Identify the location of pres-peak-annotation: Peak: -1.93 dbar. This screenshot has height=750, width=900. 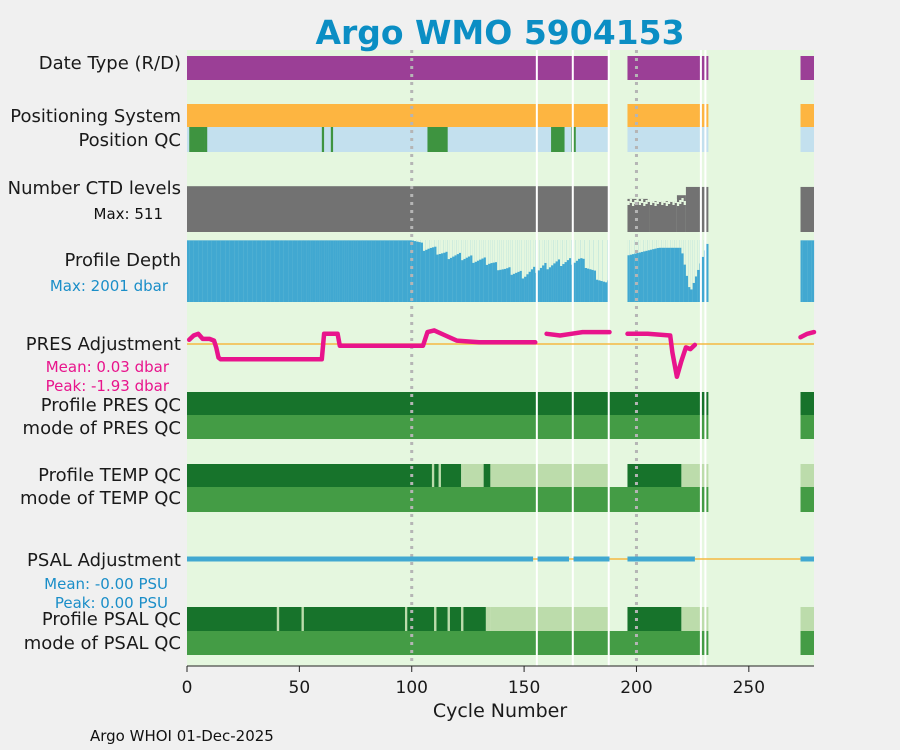
(108, 386).